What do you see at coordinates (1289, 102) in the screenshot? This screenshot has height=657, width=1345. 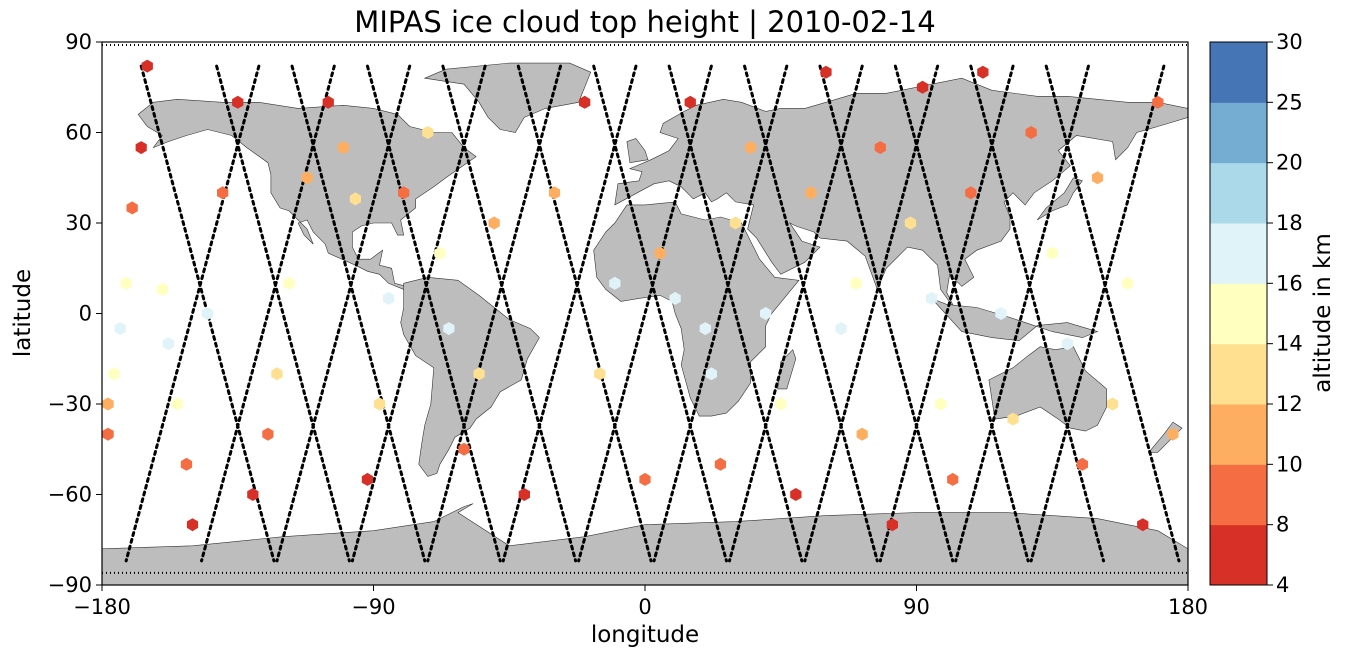 I see `colorbar-tick-label-8: 25` at bounding box center [1289, 102].